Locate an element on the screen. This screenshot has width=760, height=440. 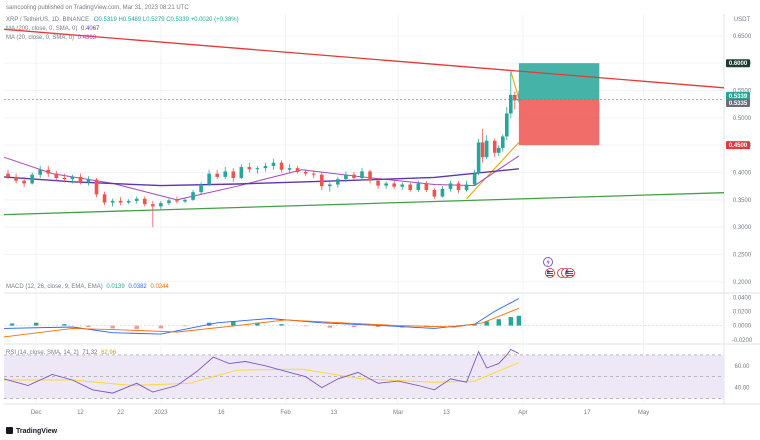
macd-signal-line is located at coordinates (261, 322).